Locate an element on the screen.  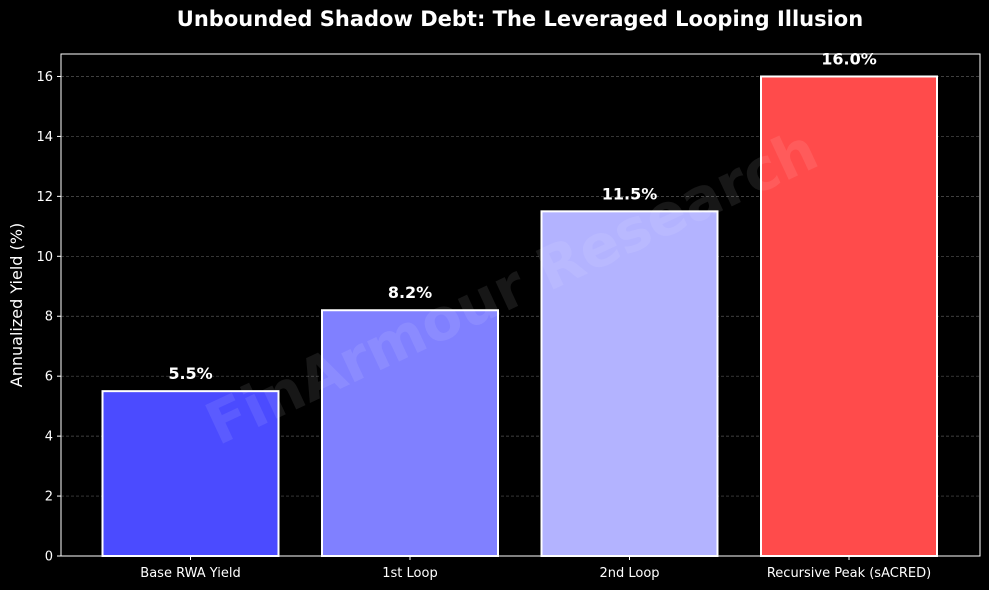
y-axis-label: Annualized Yield (%) is located at coordinates (16, 305).